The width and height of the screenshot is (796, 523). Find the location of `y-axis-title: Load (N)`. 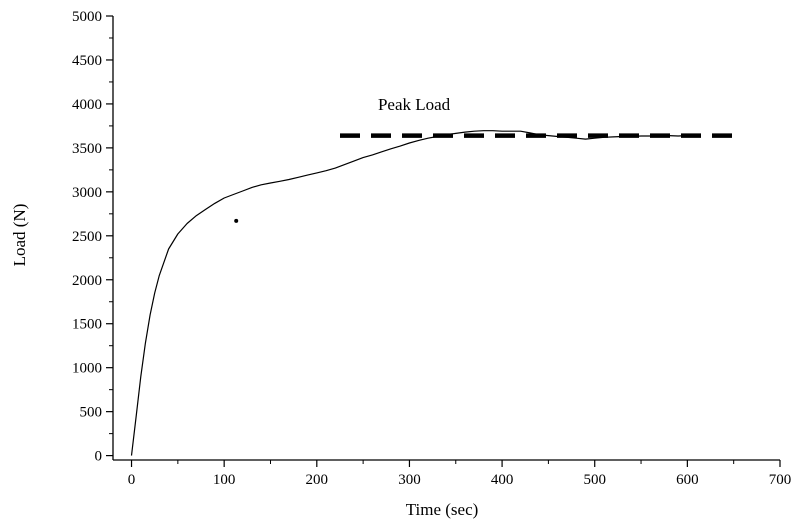

y-axis-title: Load (N) is located at coordinates (19, 235).